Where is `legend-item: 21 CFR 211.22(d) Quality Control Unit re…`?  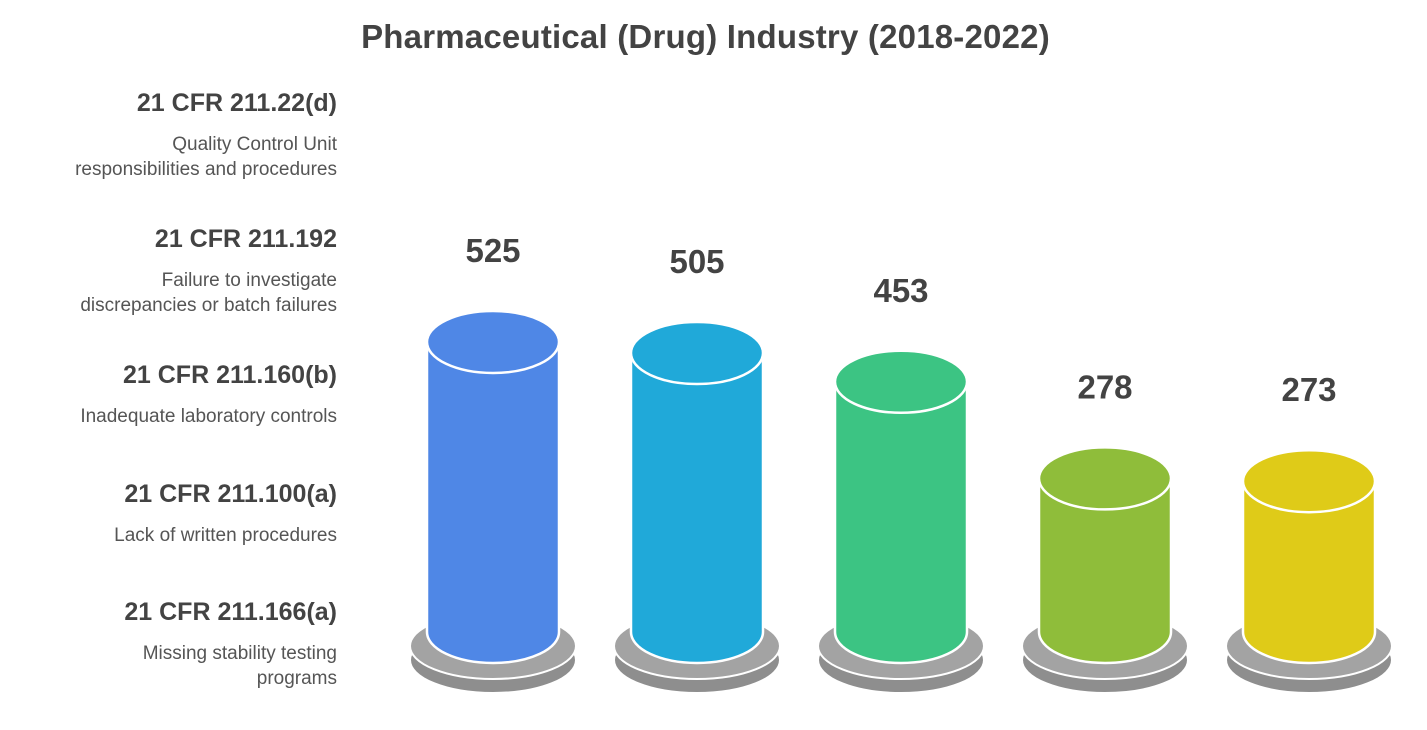 legend-item: 21 CFR 211.22(d) Quality Control Unit re… is located at coordinates (178, 135).